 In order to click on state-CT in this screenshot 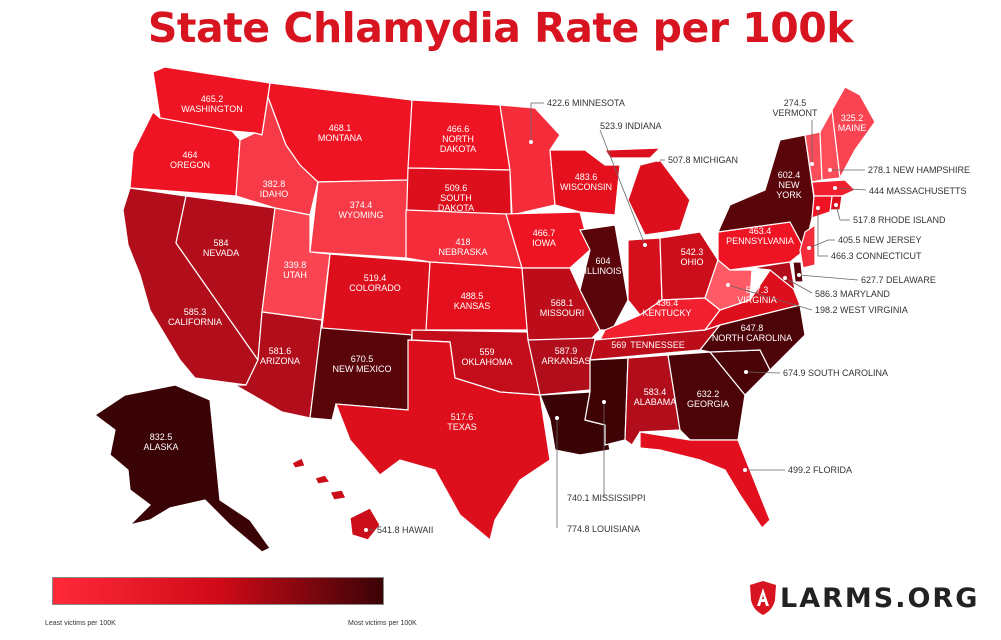, I will do `click(822, 207)`.